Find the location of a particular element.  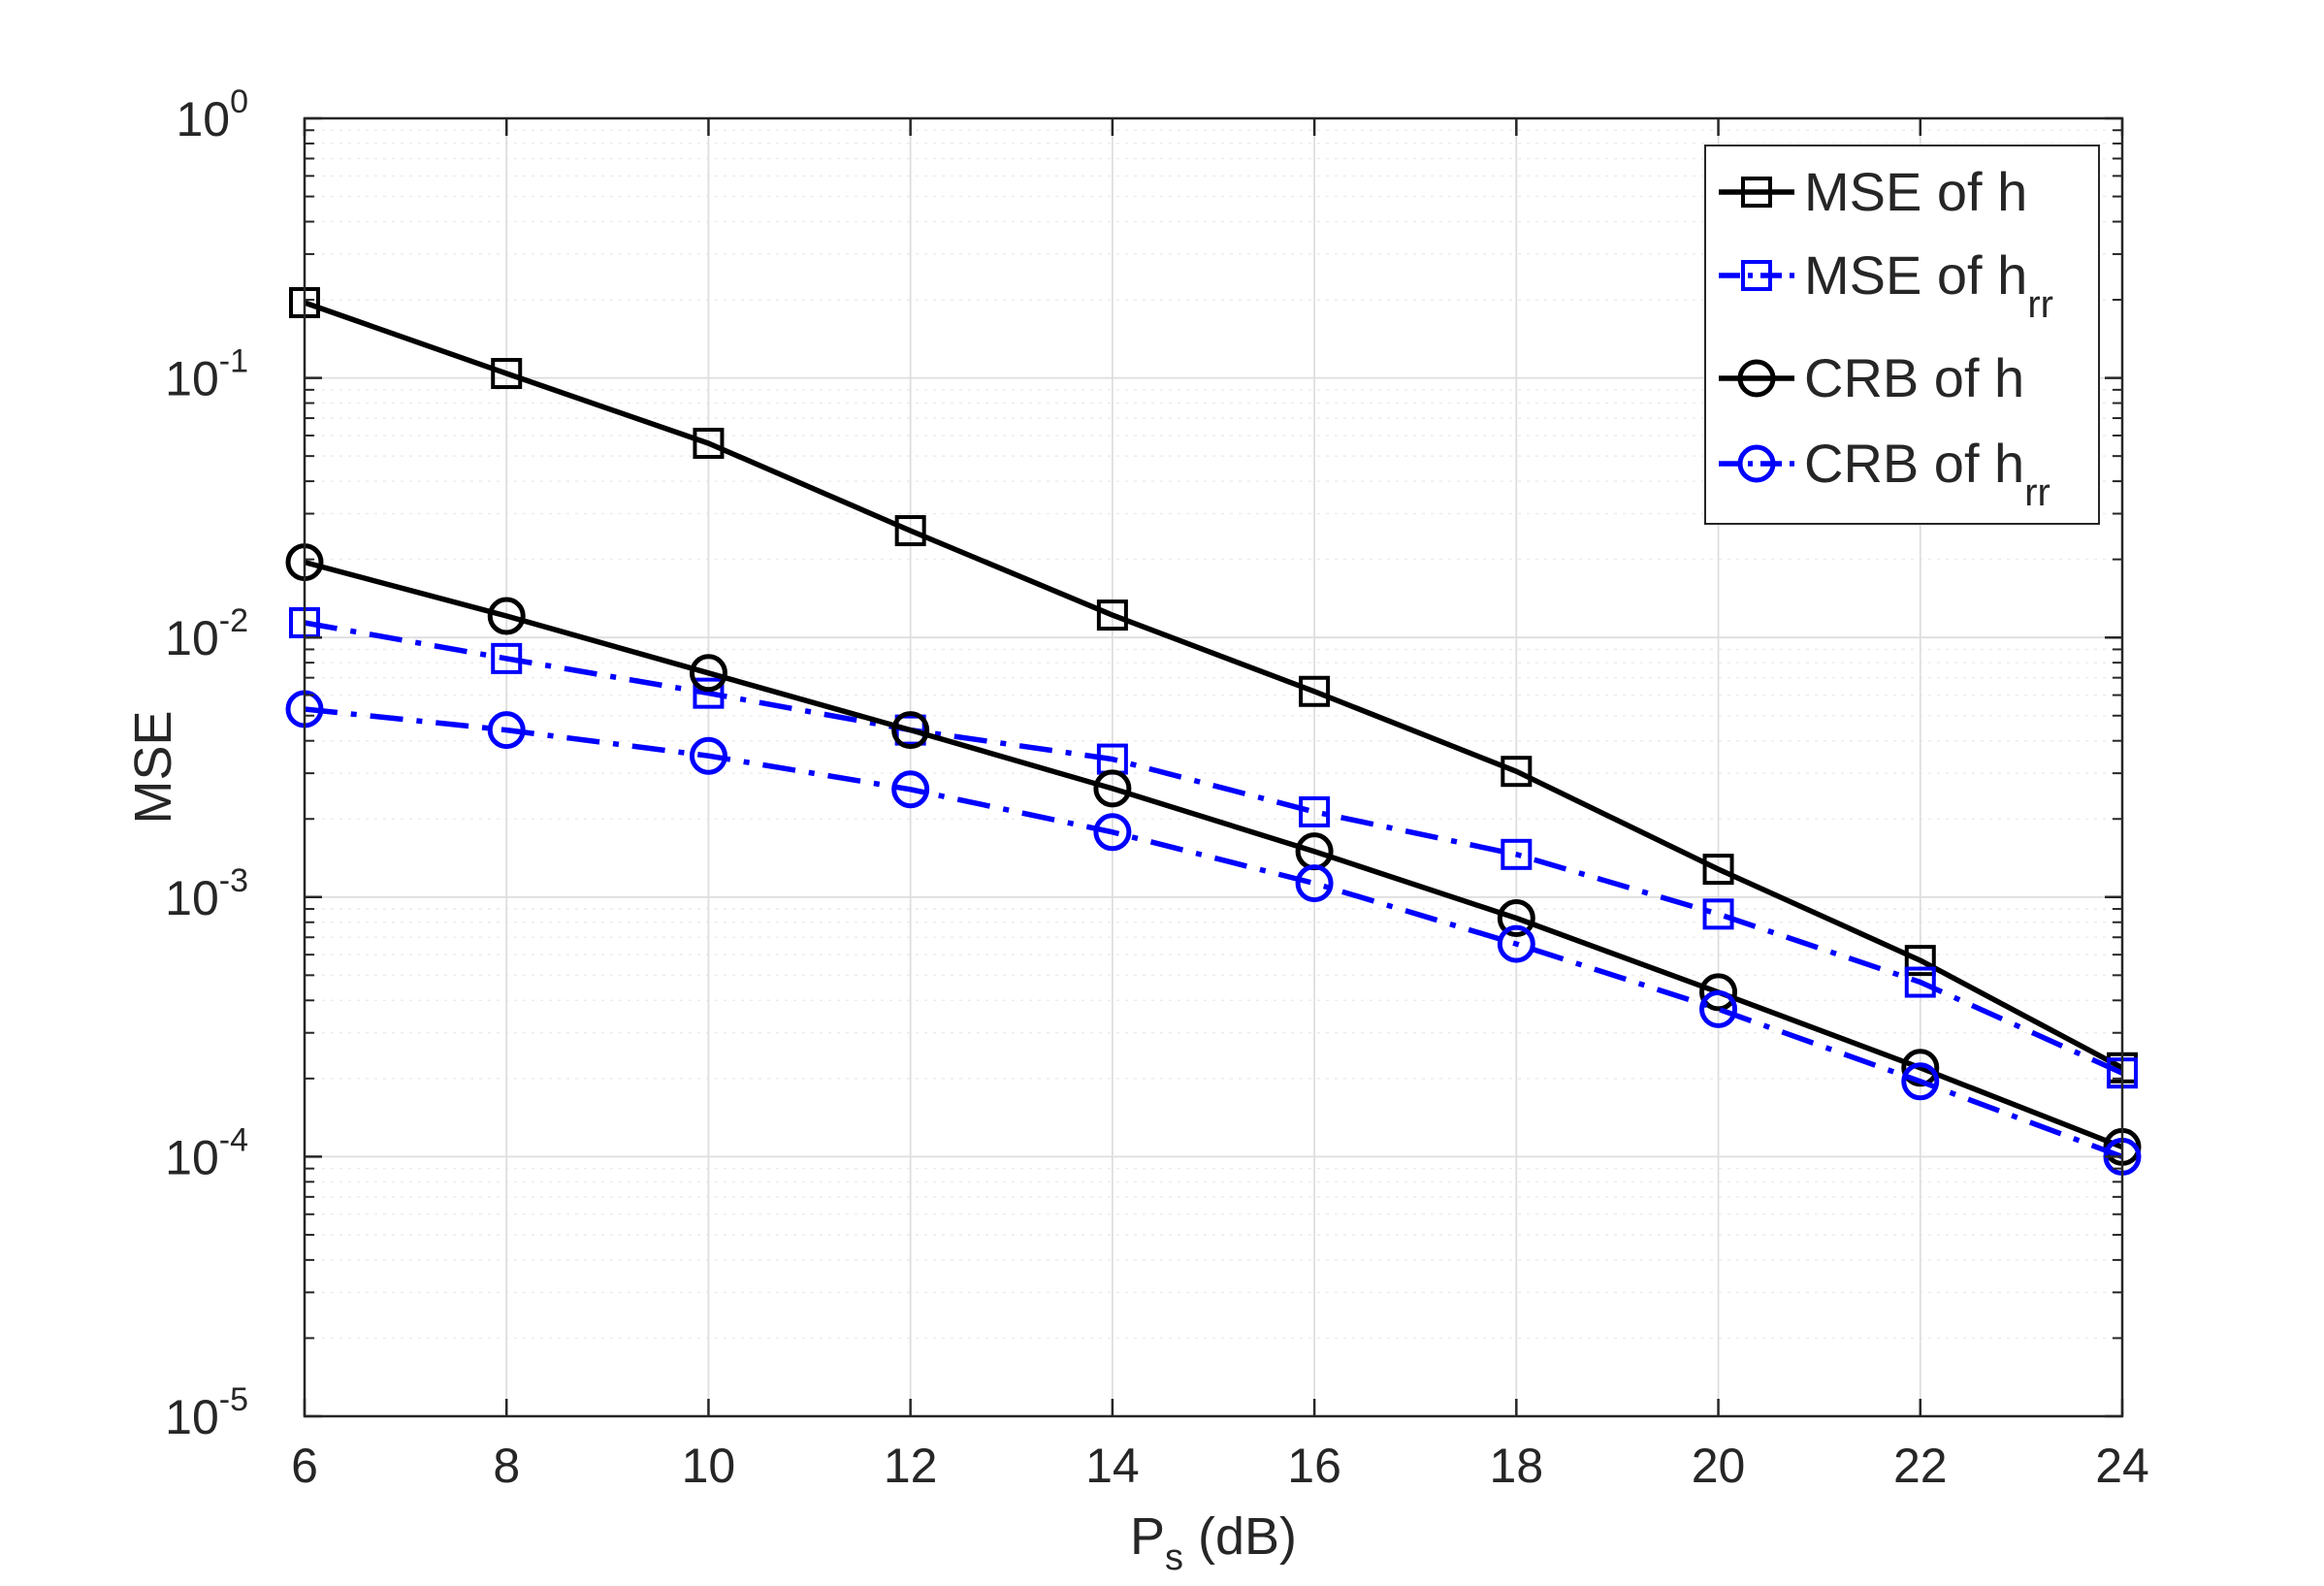

x-tick-label: 16 is located at coordinates (1314, 1466).